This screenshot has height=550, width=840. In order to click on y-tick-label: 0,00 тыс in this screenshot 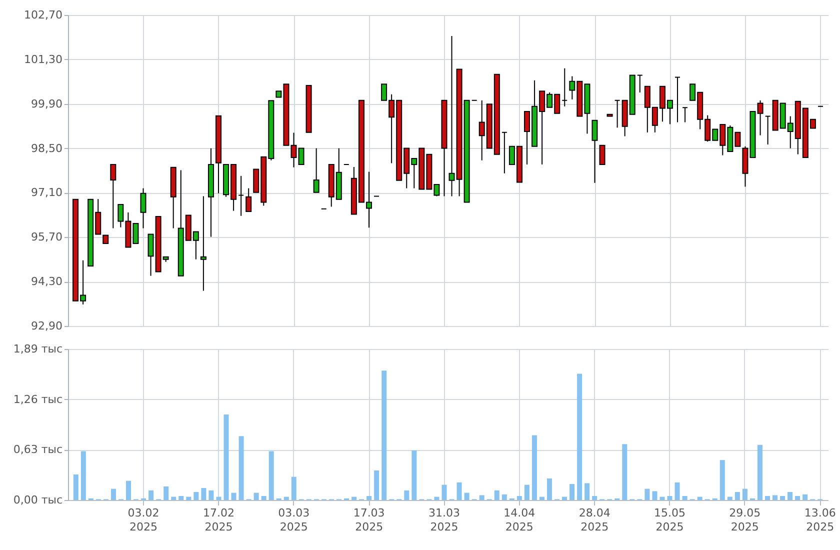, I will do `click(37, 500)`.